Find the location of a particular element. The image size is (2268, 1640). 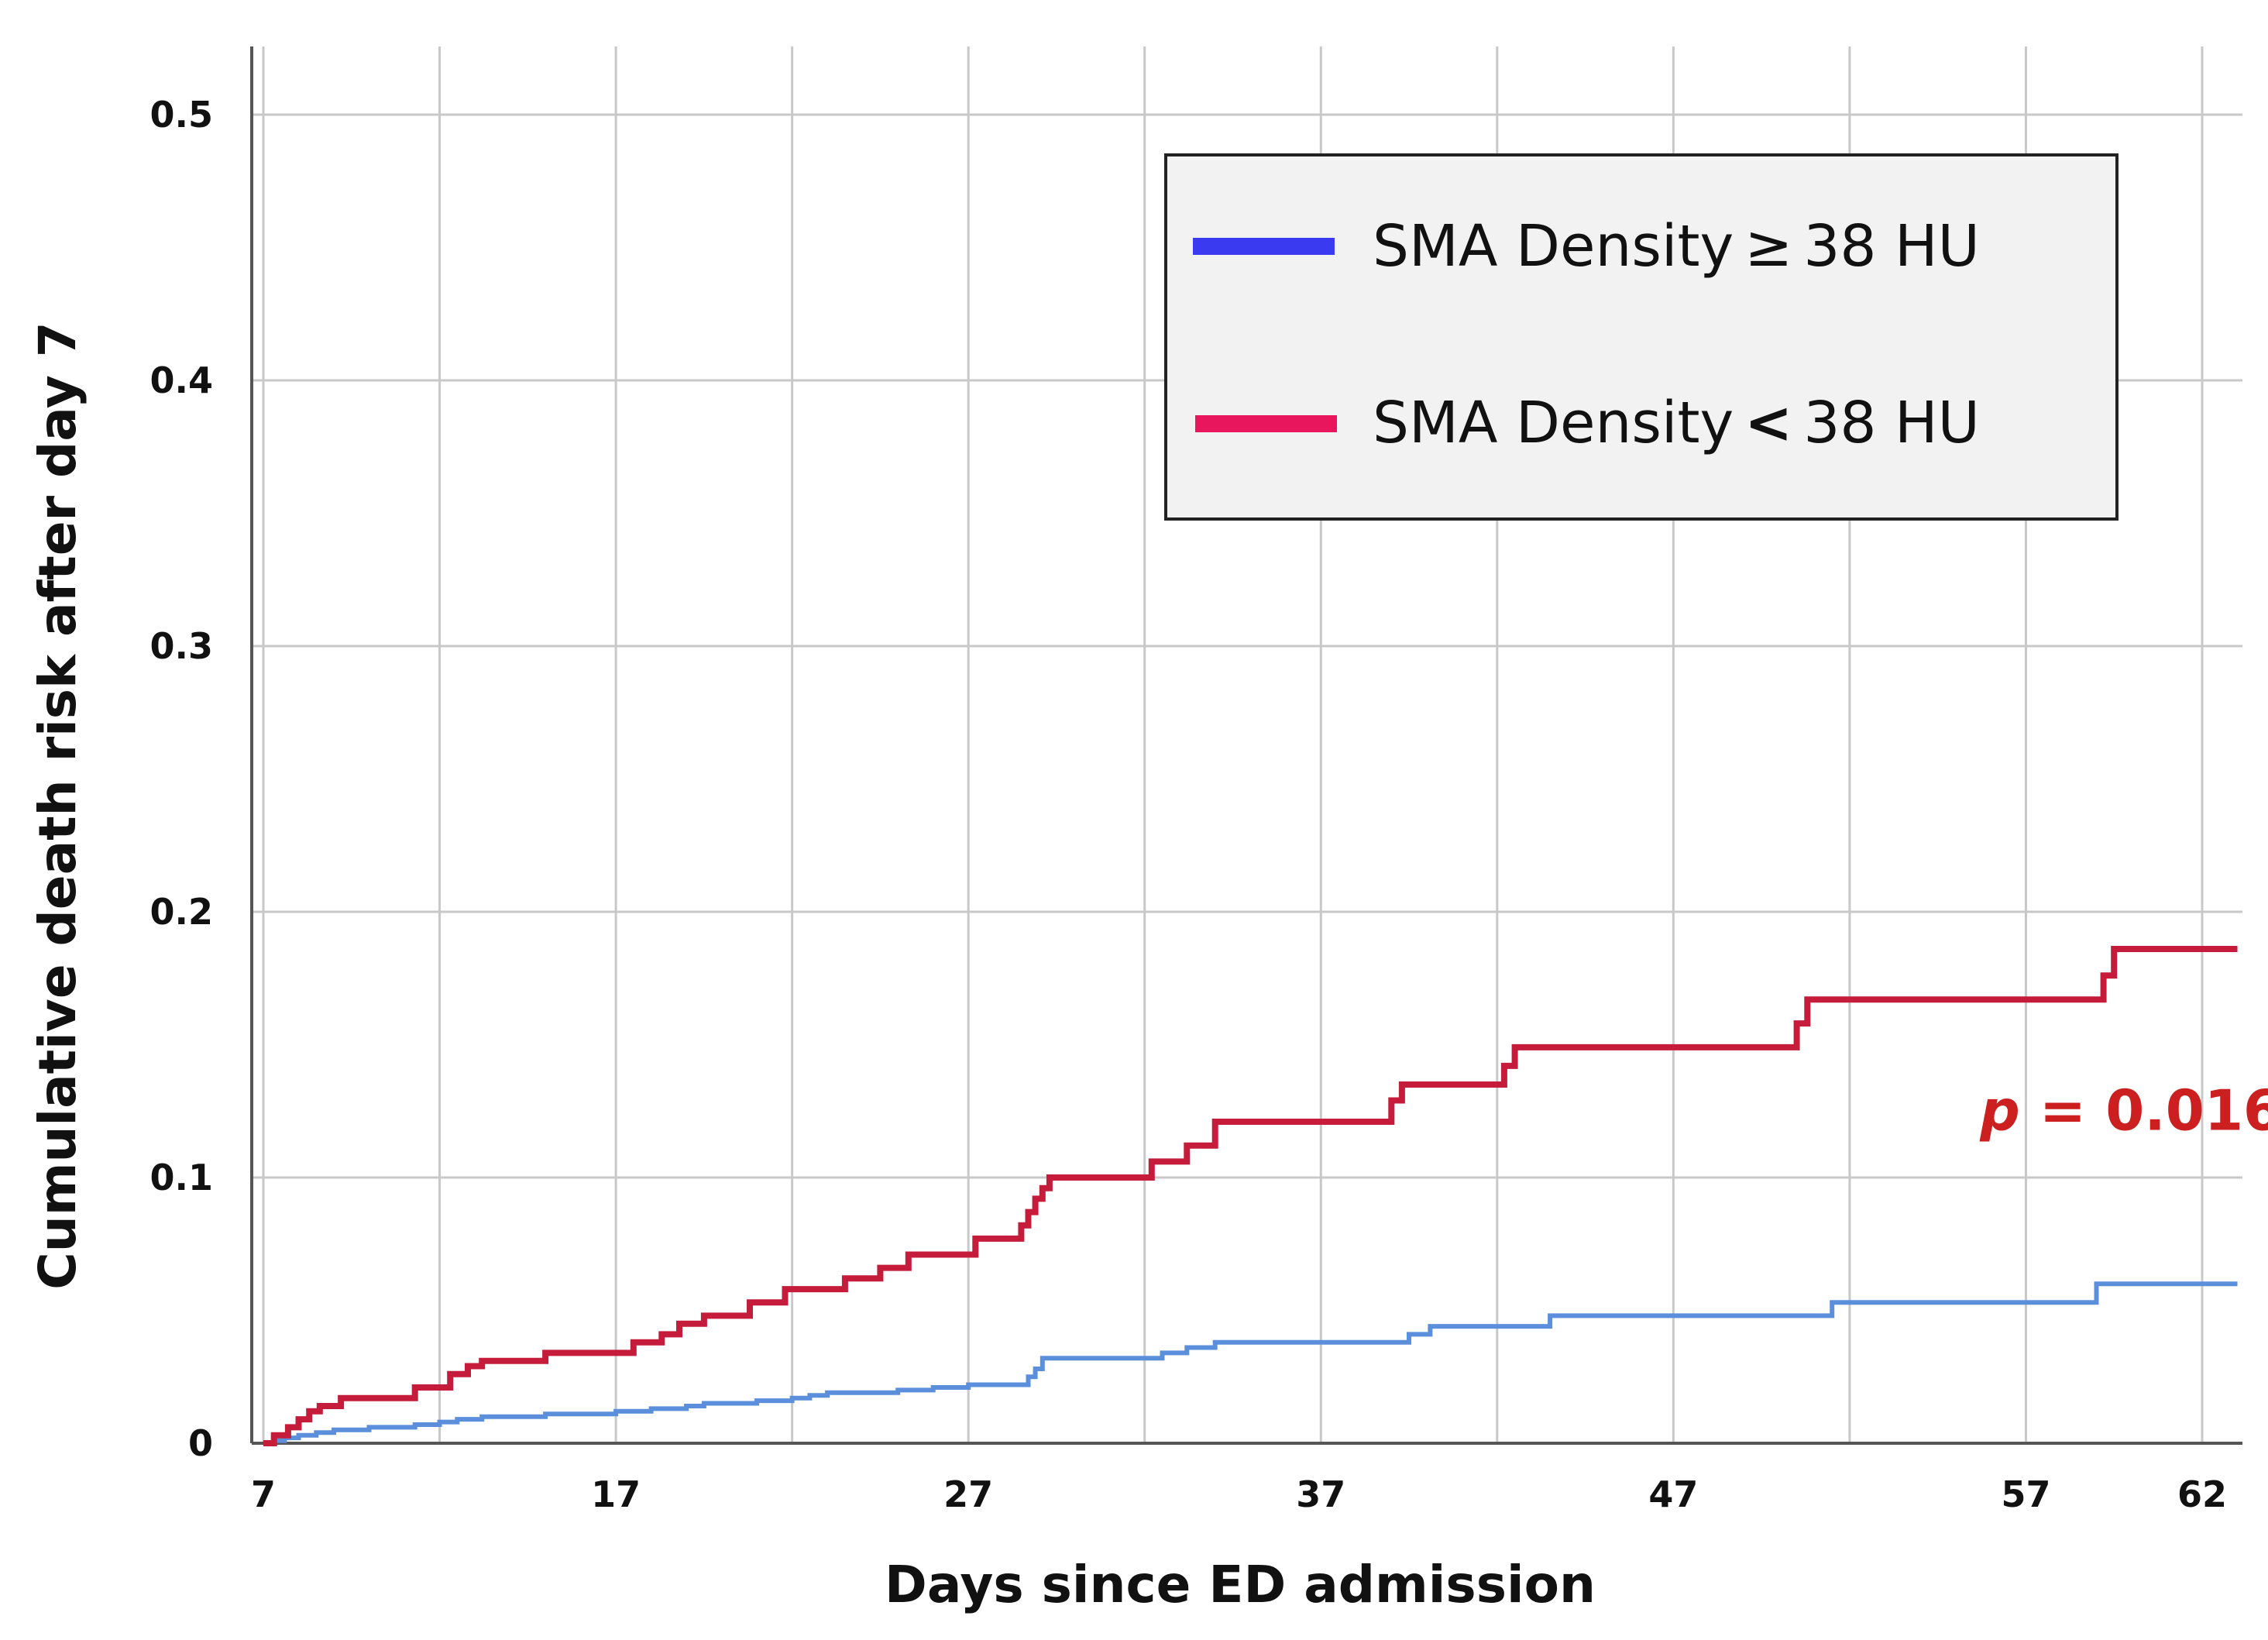

x-tick-label: 17 is located at coordinates (616, 1494).